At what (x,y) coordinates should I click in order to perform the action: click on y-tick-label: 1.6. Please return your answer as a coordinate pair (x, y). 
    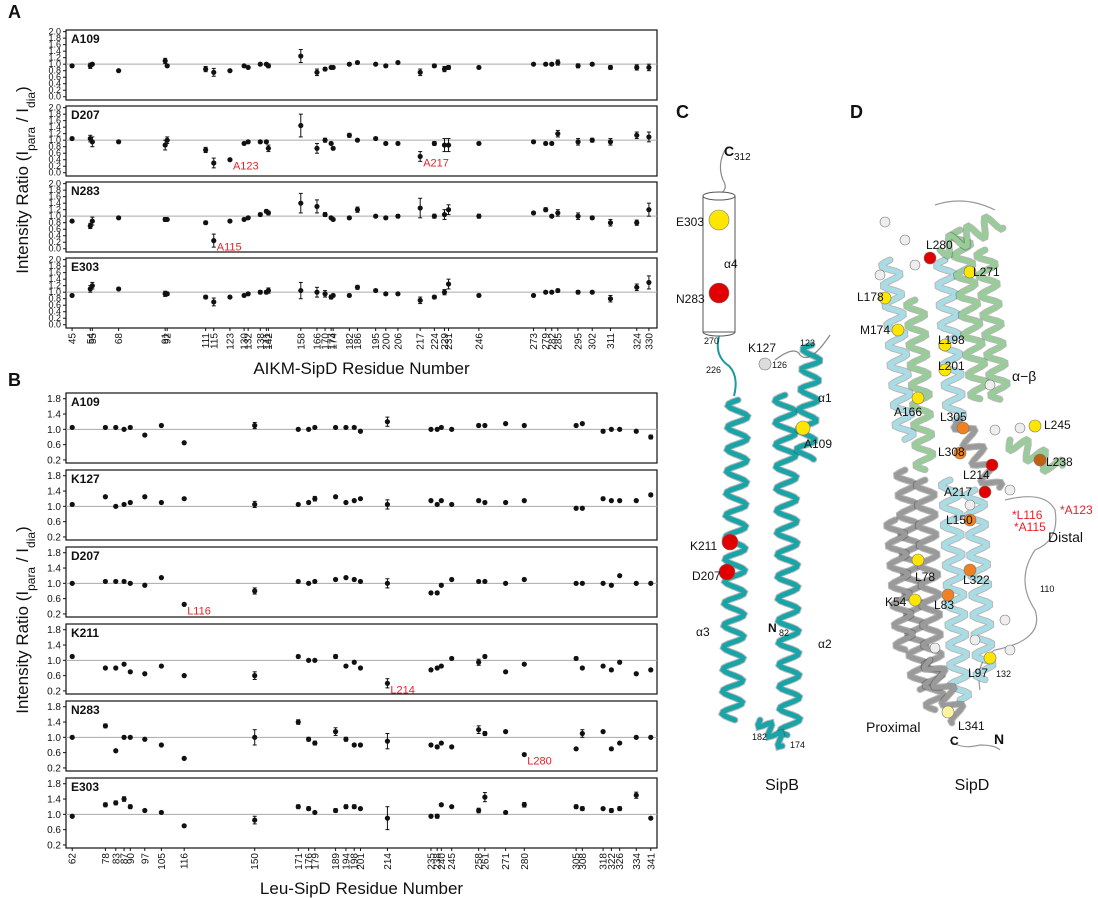
    Looking at the image, I should click on (54, 273).